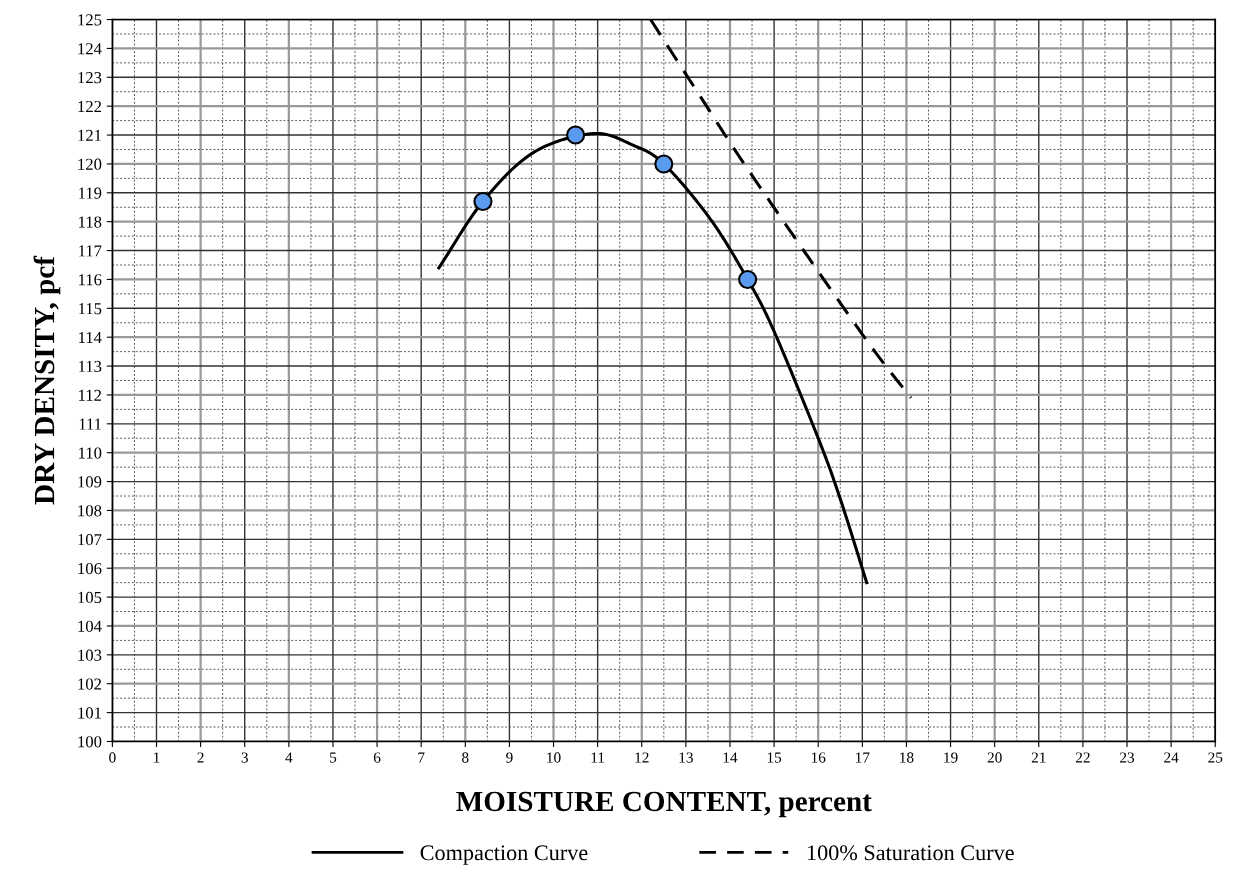 This screenshot has height=888, width=1235. I want to click on x-tick-label: 18, so click(907, 757).